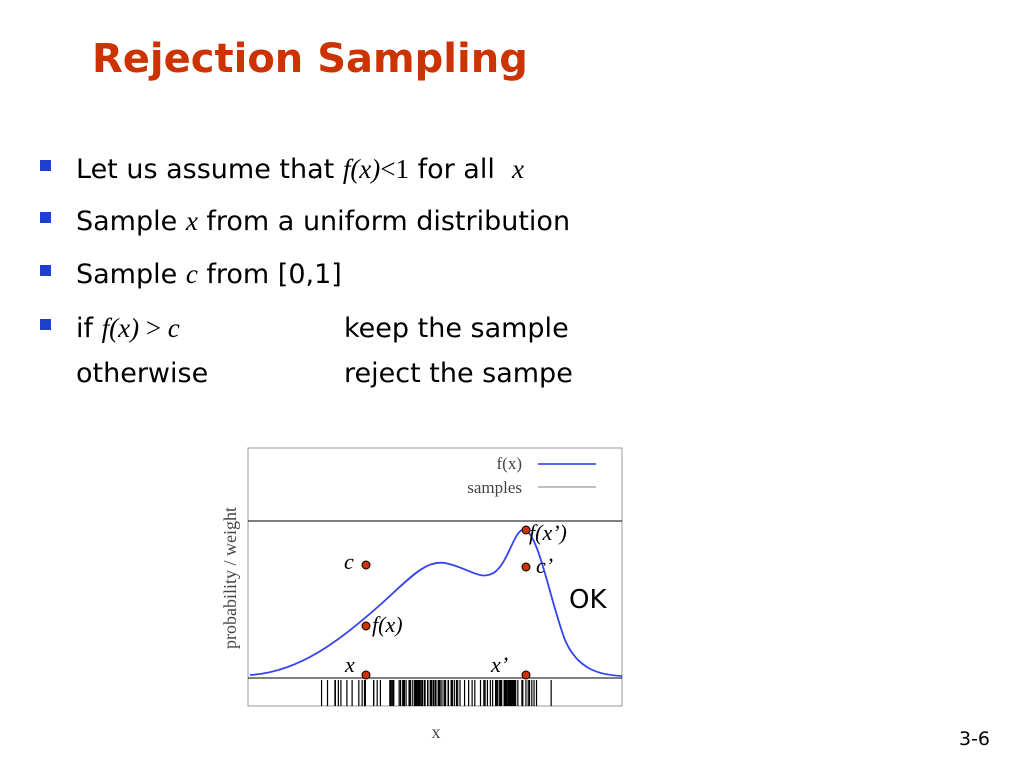  I want to click on points, so click(446, 602).